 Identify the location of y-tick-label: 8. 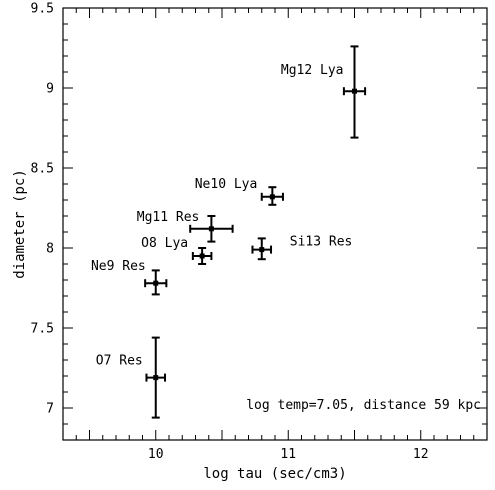
(50, 249).